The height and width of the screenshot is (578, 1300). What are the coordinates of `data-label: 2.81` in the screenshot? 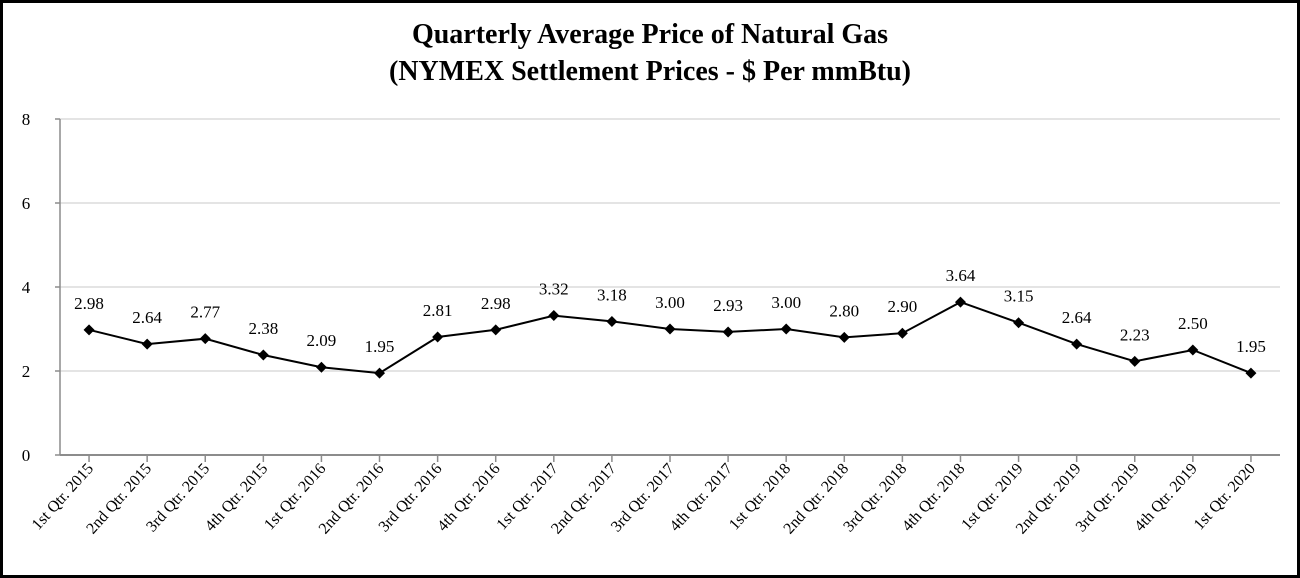 It's located at (438, 310).